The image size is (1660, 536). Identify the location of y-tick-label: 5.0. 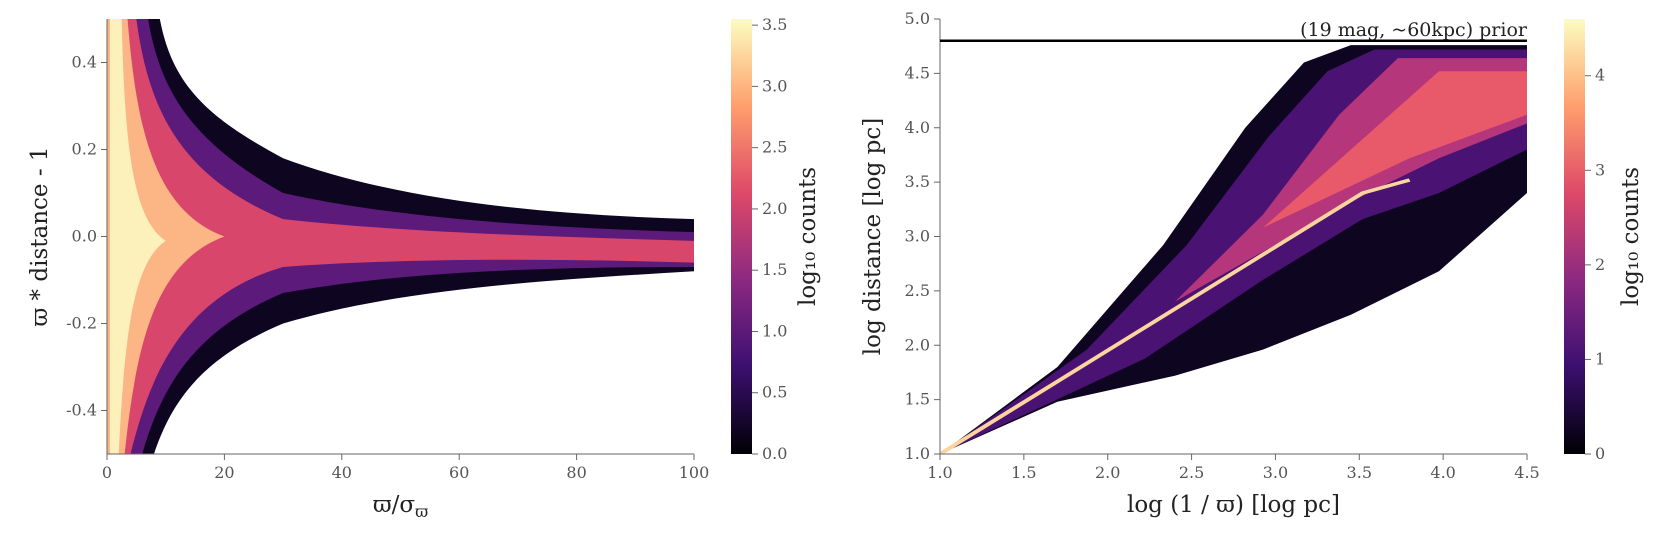
(917, 18).